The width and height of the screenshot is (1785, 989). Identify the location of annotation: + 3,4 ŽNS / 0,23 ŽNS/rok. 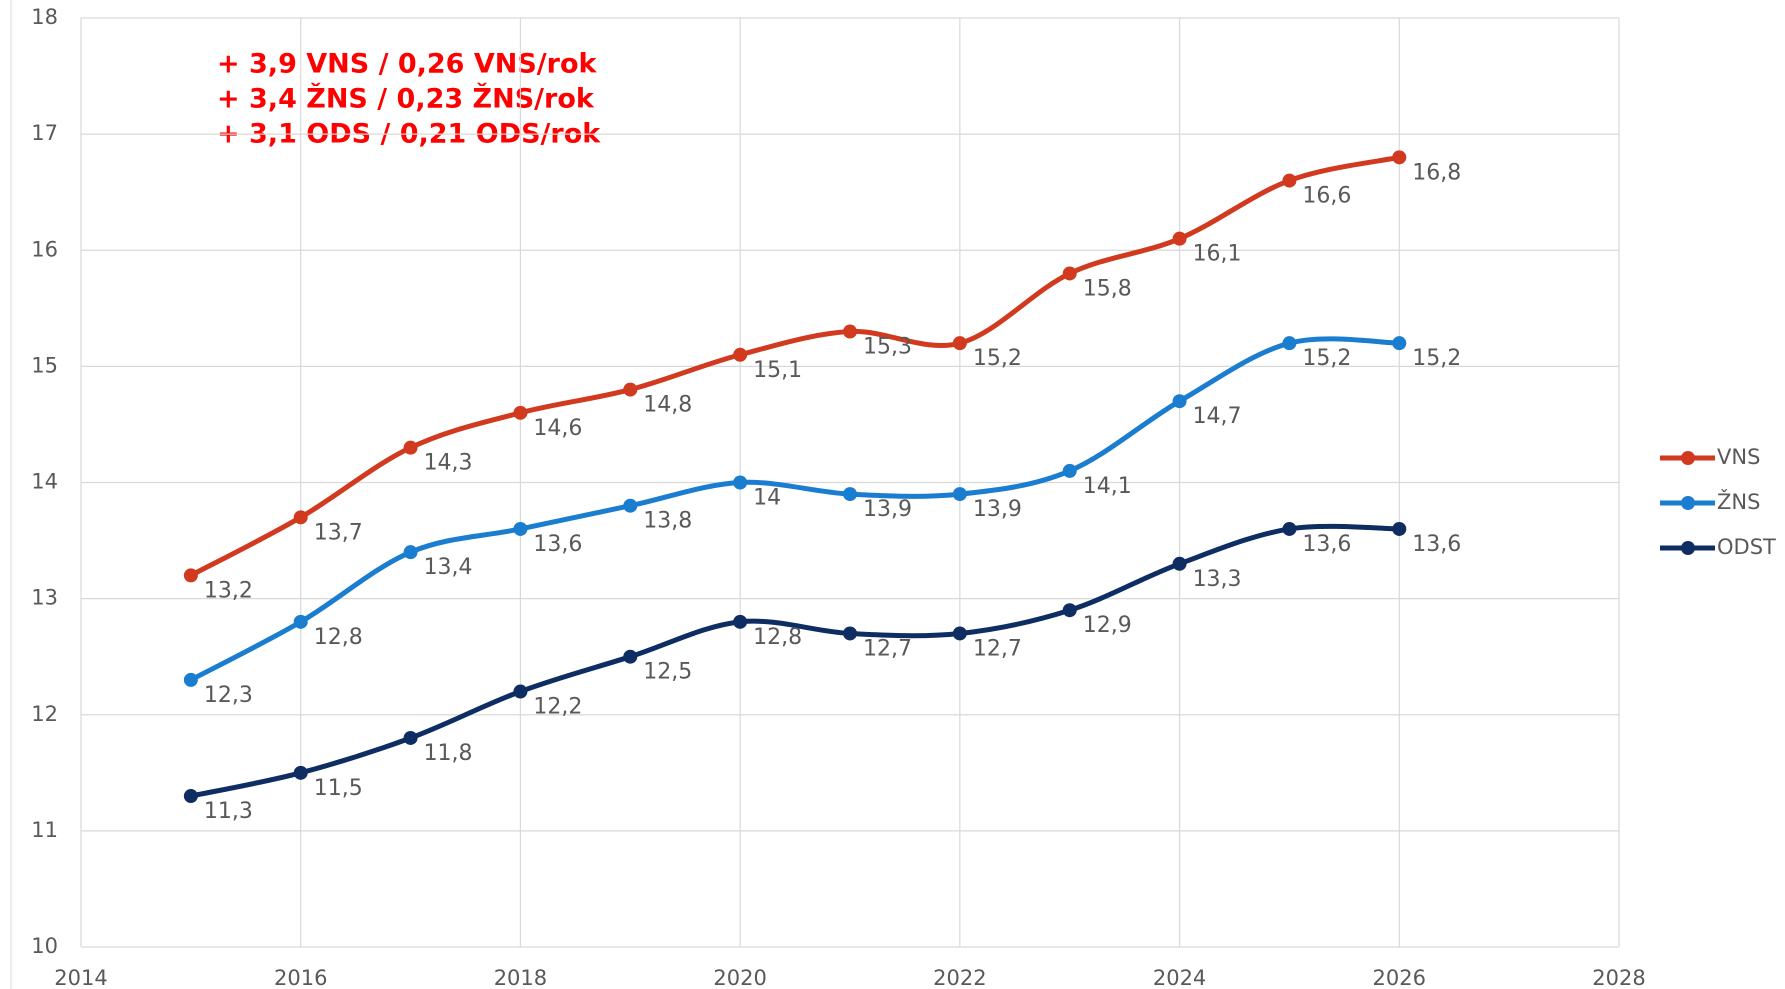
(406, 99).